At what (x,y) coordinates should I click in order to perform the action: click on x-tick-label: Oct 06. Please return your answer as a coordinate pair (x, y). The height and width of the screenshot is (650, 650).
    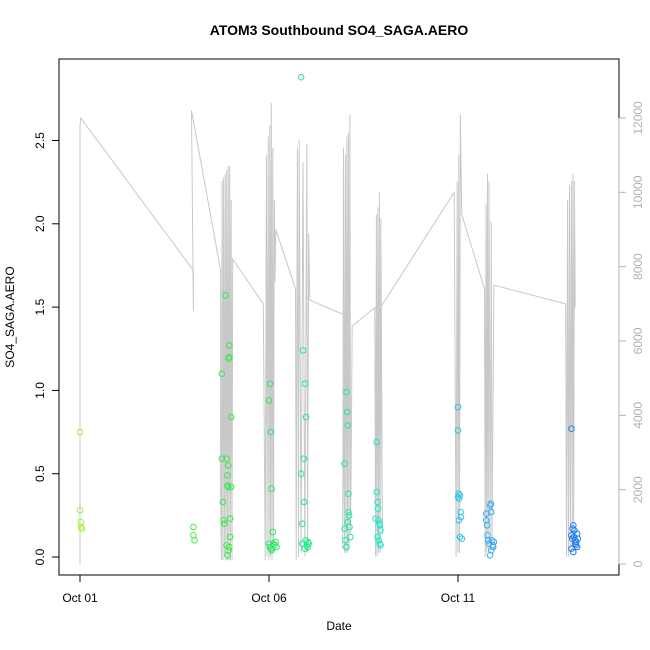
    Looking at the image, I should click on (269, 598).